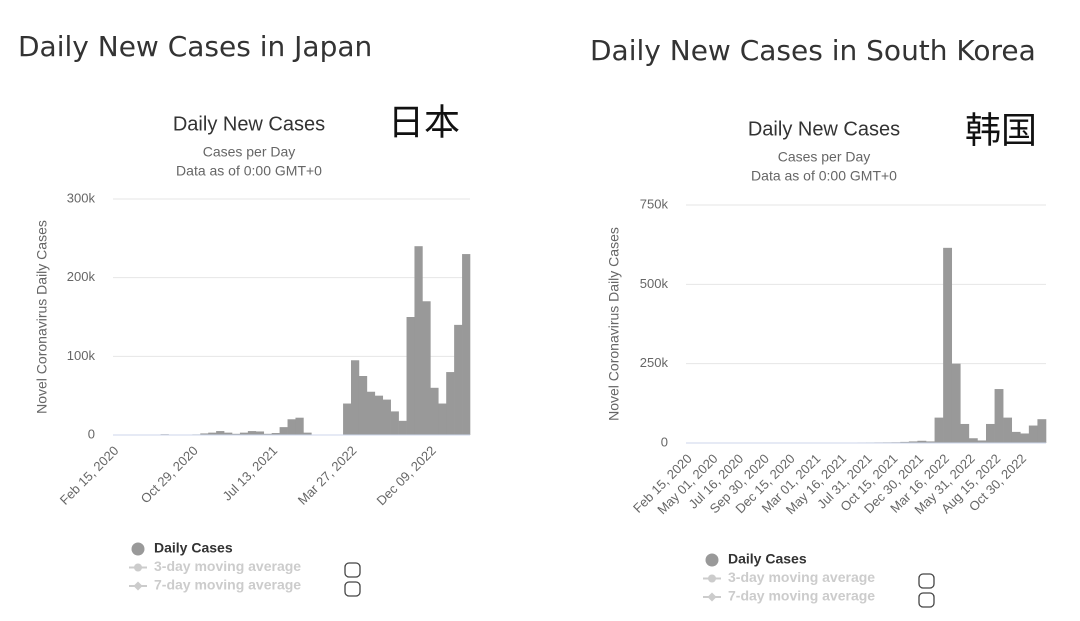 This screenshot has width=1080, height=621. I want to click on page-heading: Daily New Cases in Japan, so click(195, 46).